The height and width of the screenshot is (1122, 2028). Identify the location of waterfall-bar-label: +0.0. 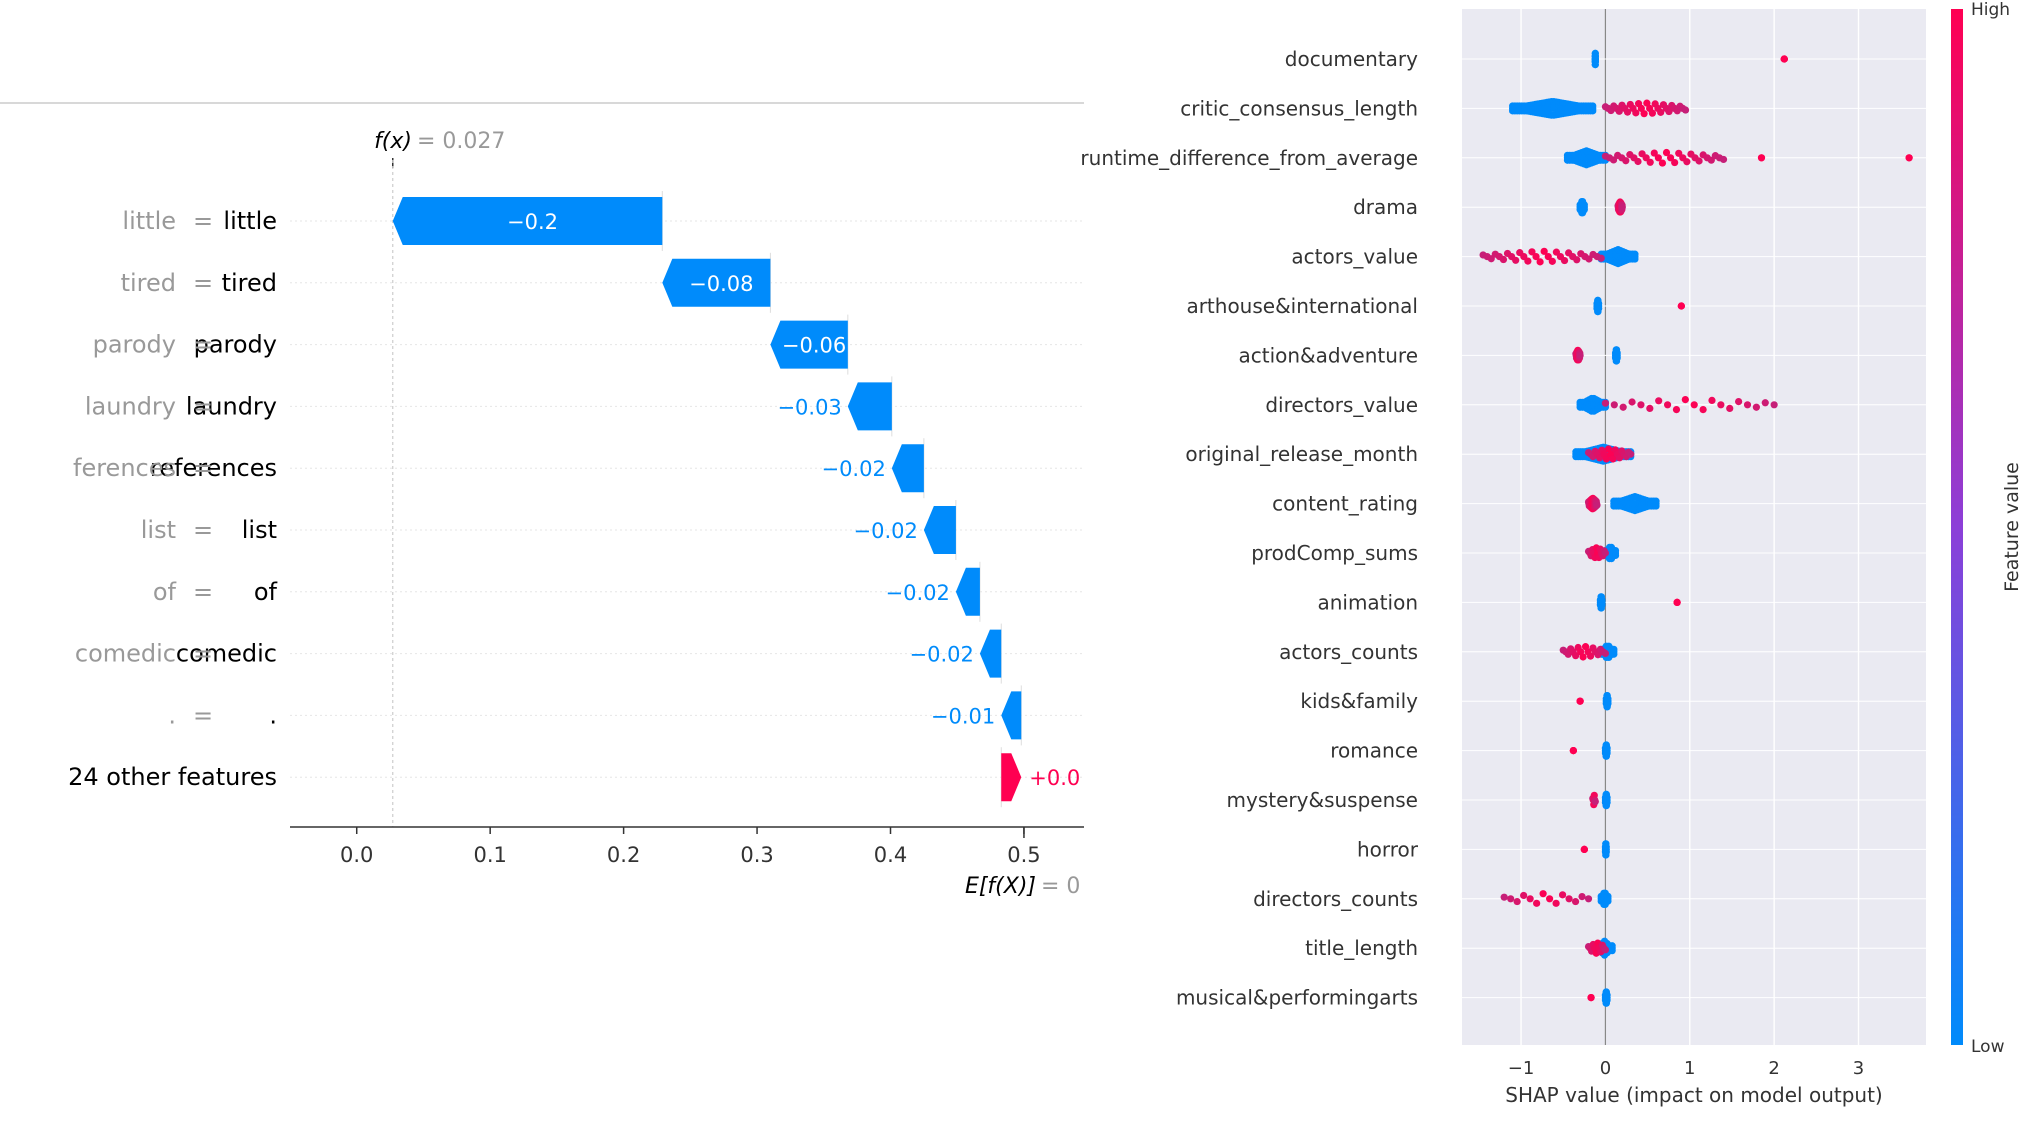
(1054, 778).